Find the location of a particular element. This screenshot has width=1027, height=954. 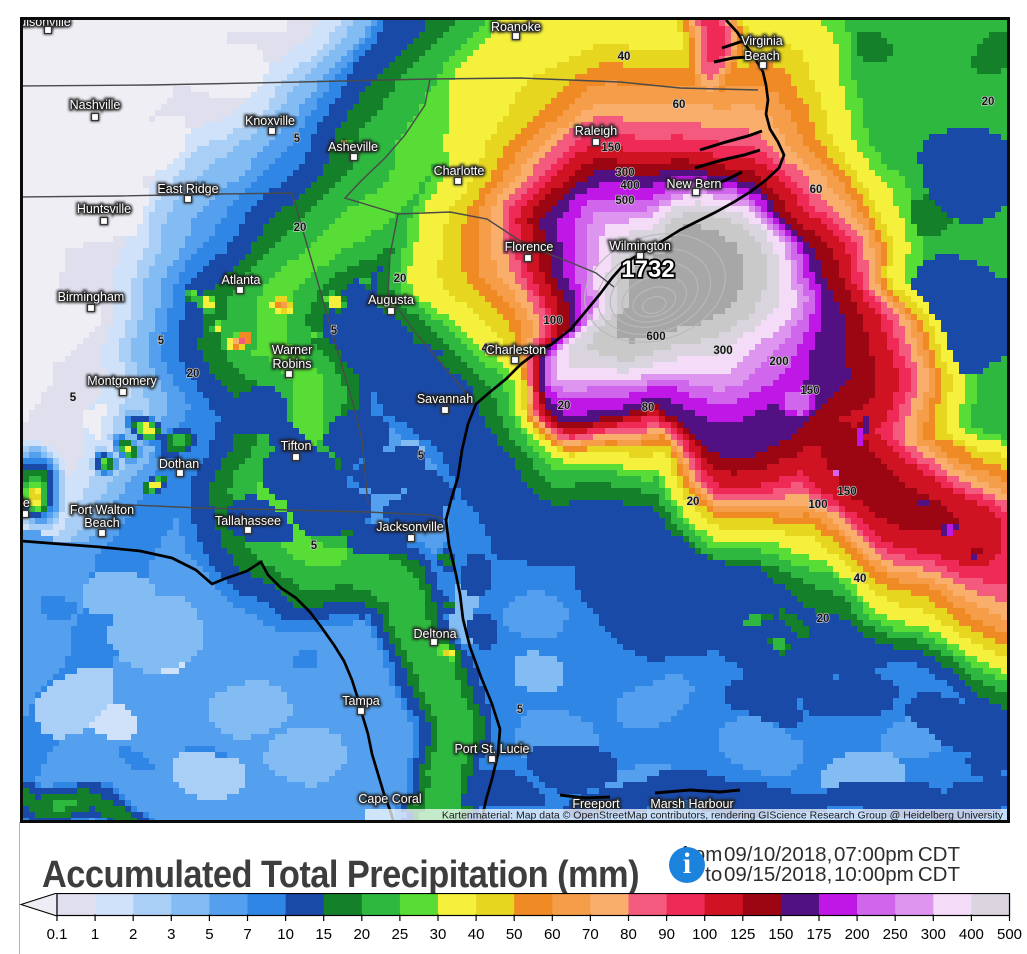

svg-text: Deltona is located at coordinates (434, 634).